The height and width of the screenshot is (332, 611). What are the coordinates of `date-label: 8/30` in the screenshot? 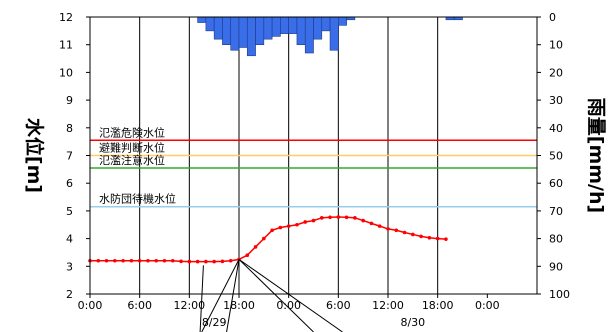 It's located at (412, 322).